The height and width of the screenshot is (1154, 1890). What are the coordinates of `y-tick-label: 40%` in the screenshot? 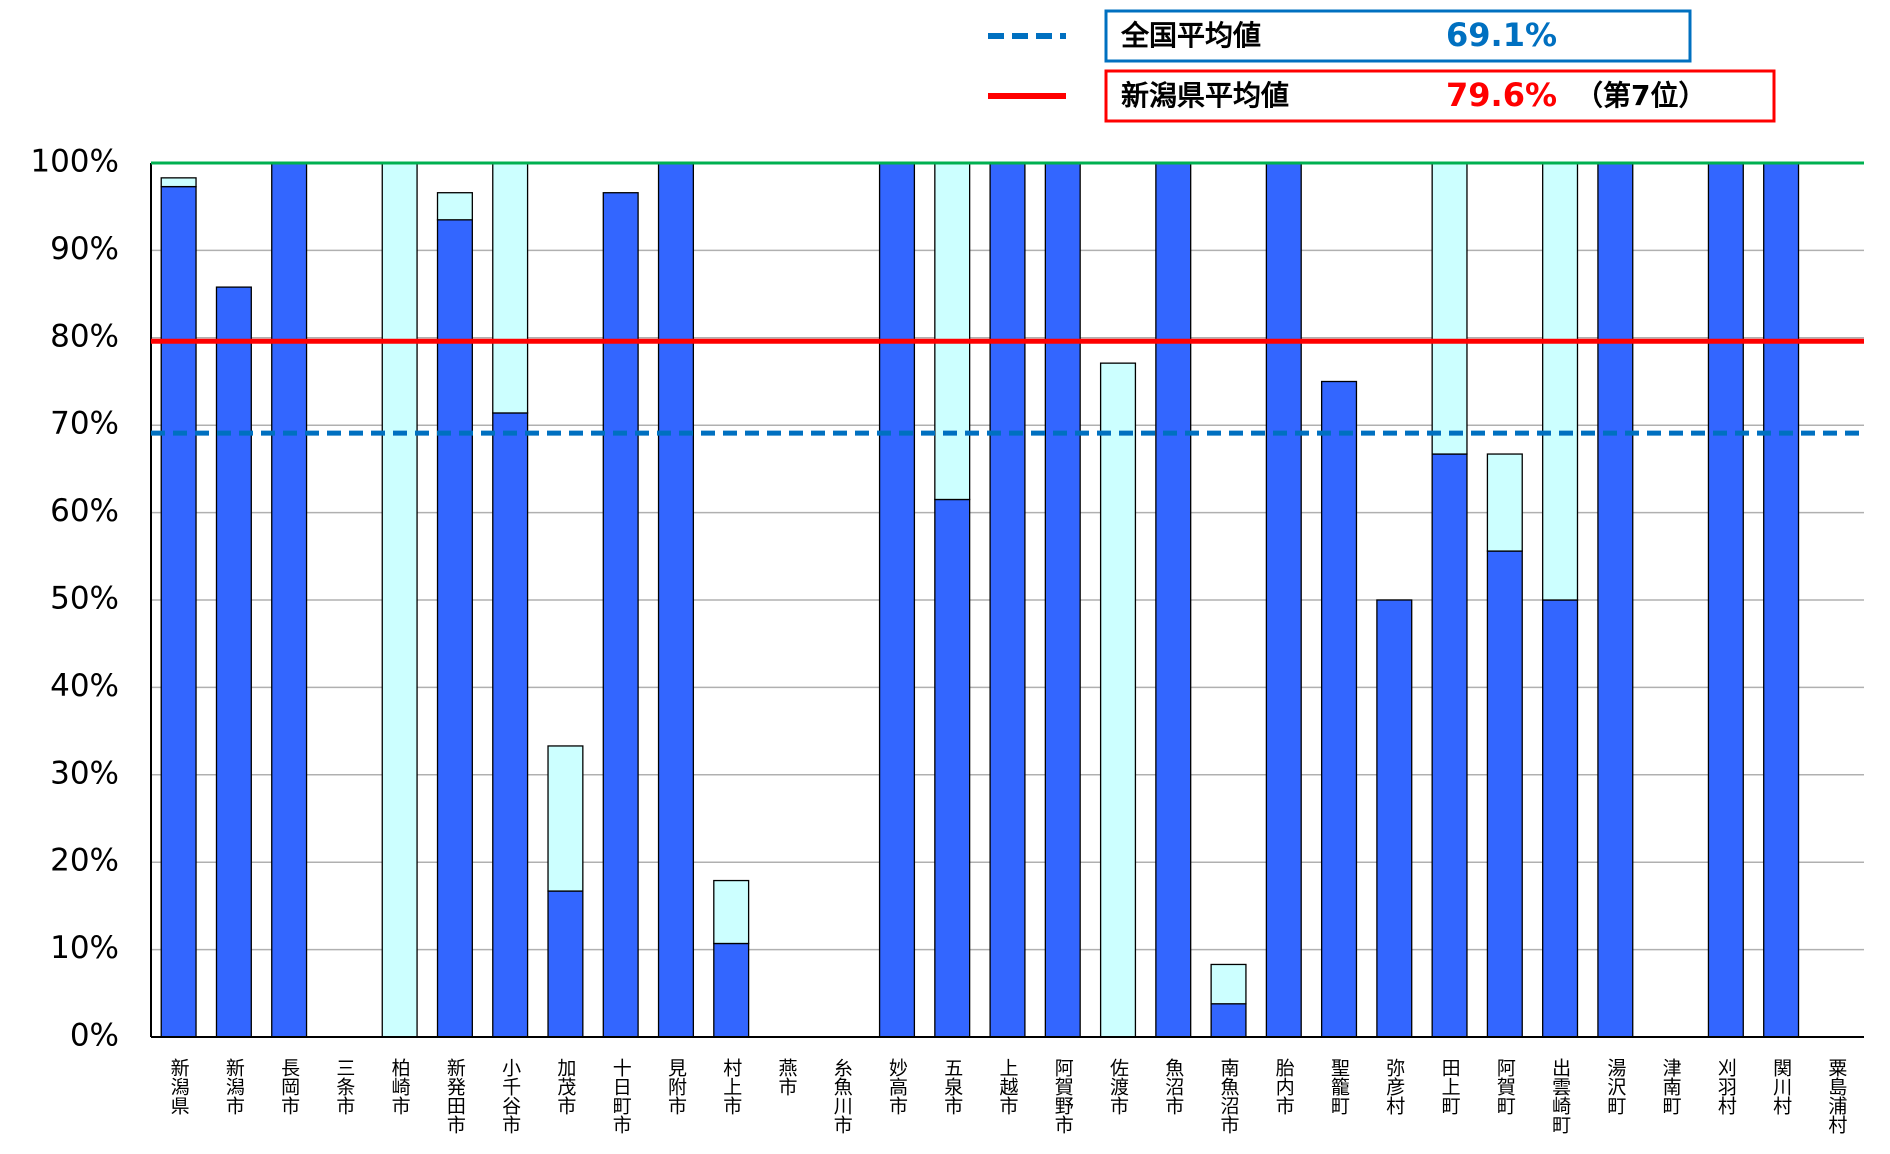 It's located at (84, 686).